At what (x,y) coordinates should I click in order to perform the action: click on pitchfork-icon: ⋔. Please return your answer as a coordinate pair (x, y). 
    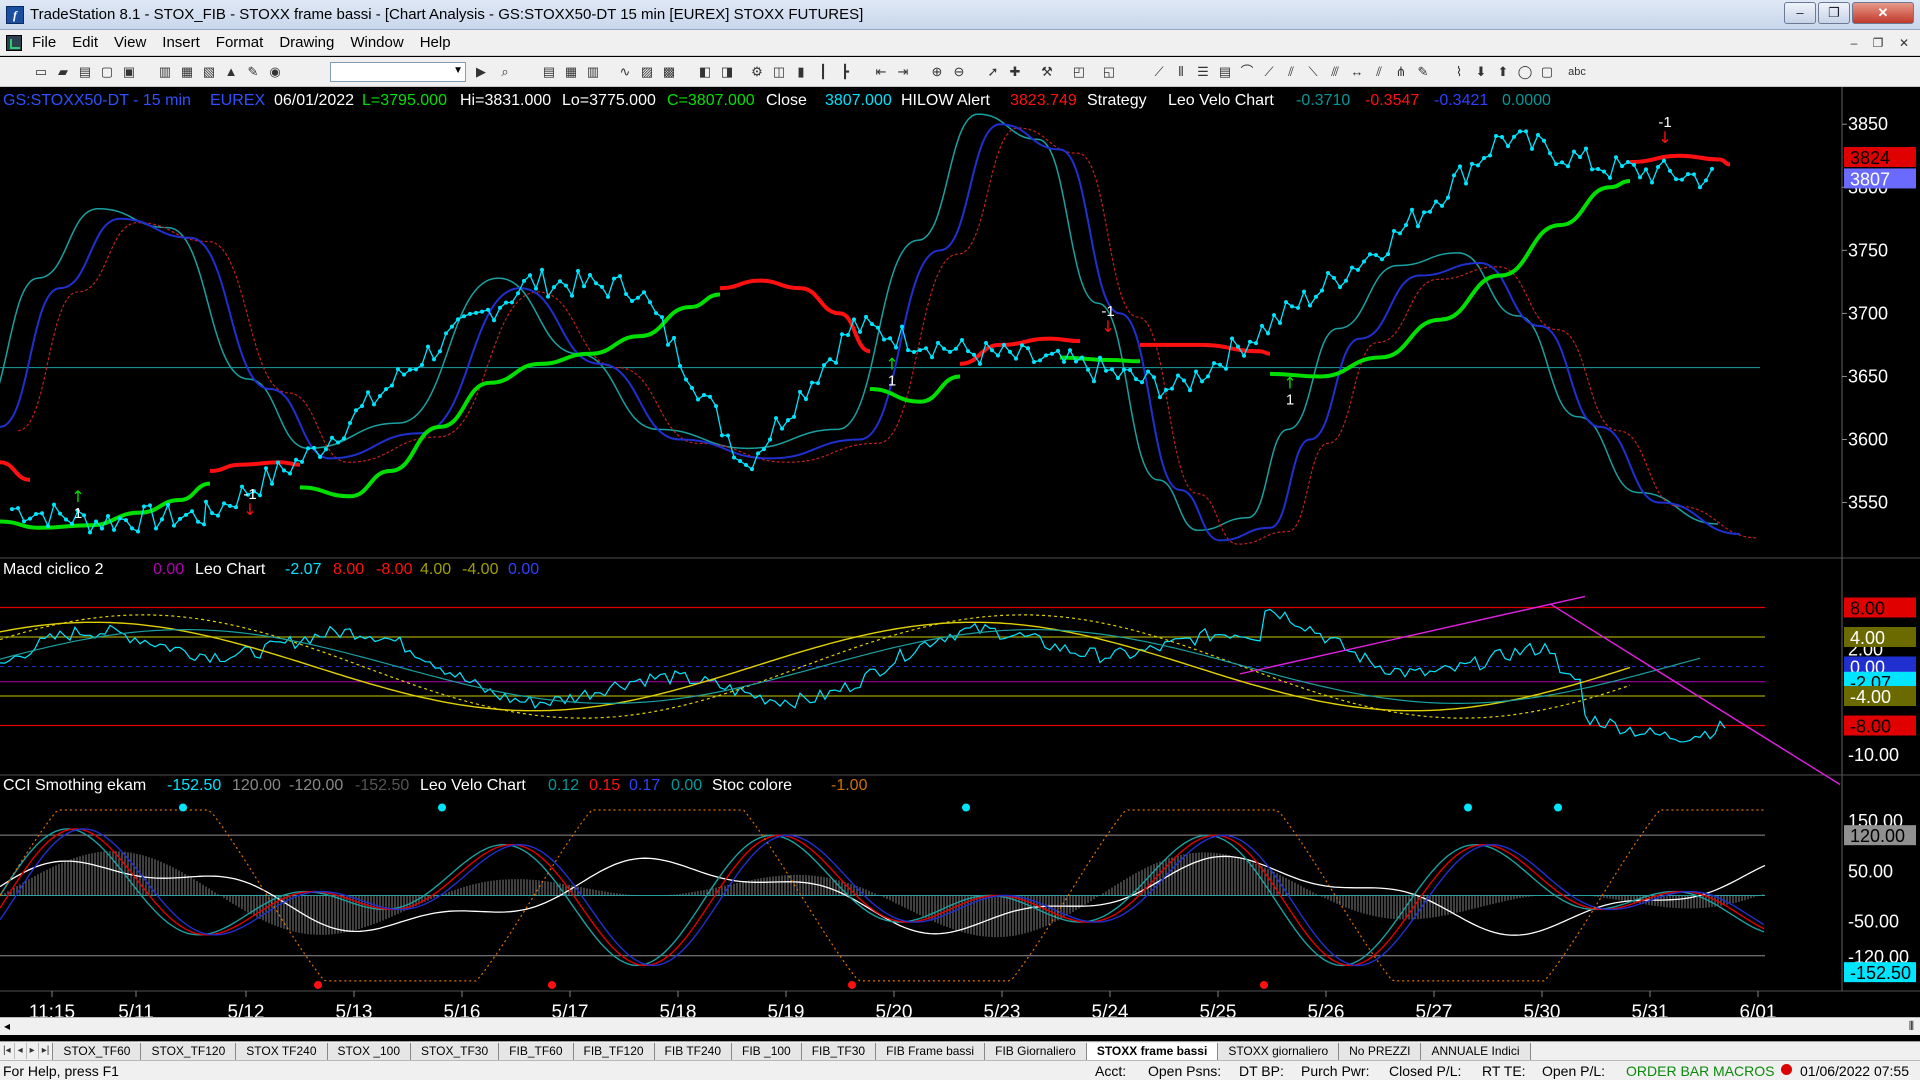
    Looking at the image, I should click on (1401, 71).